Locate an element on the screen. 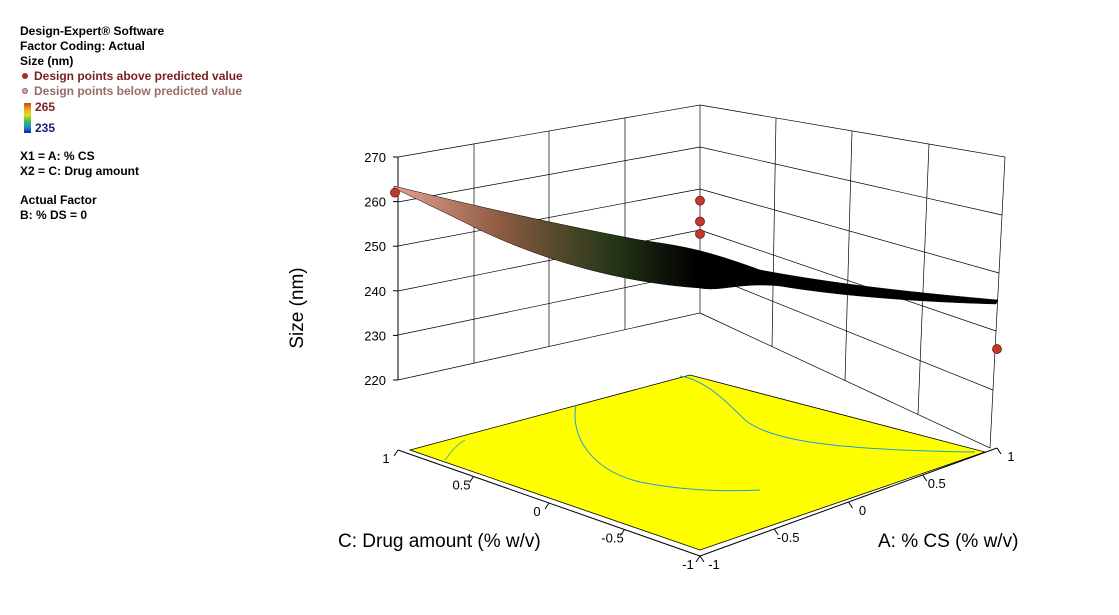 The width and height of the screenshot is (1119, 615). color-scale-bar is located at coordinates (27, 118).